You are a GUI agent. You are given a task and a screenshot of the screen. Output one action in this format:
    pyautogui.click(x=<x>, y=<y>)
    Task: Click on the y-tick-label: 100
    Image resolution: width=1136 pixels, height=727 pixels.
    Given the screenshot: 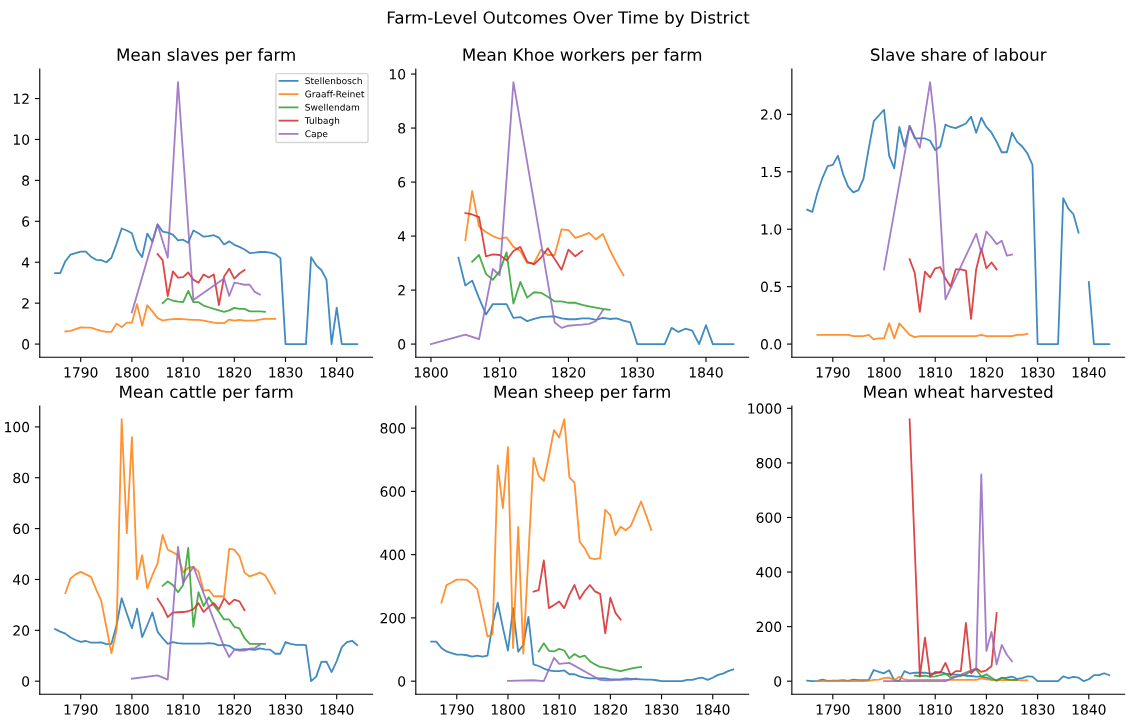 What is the action you would take?
    pyautogui.click(x=17, y=427)
    